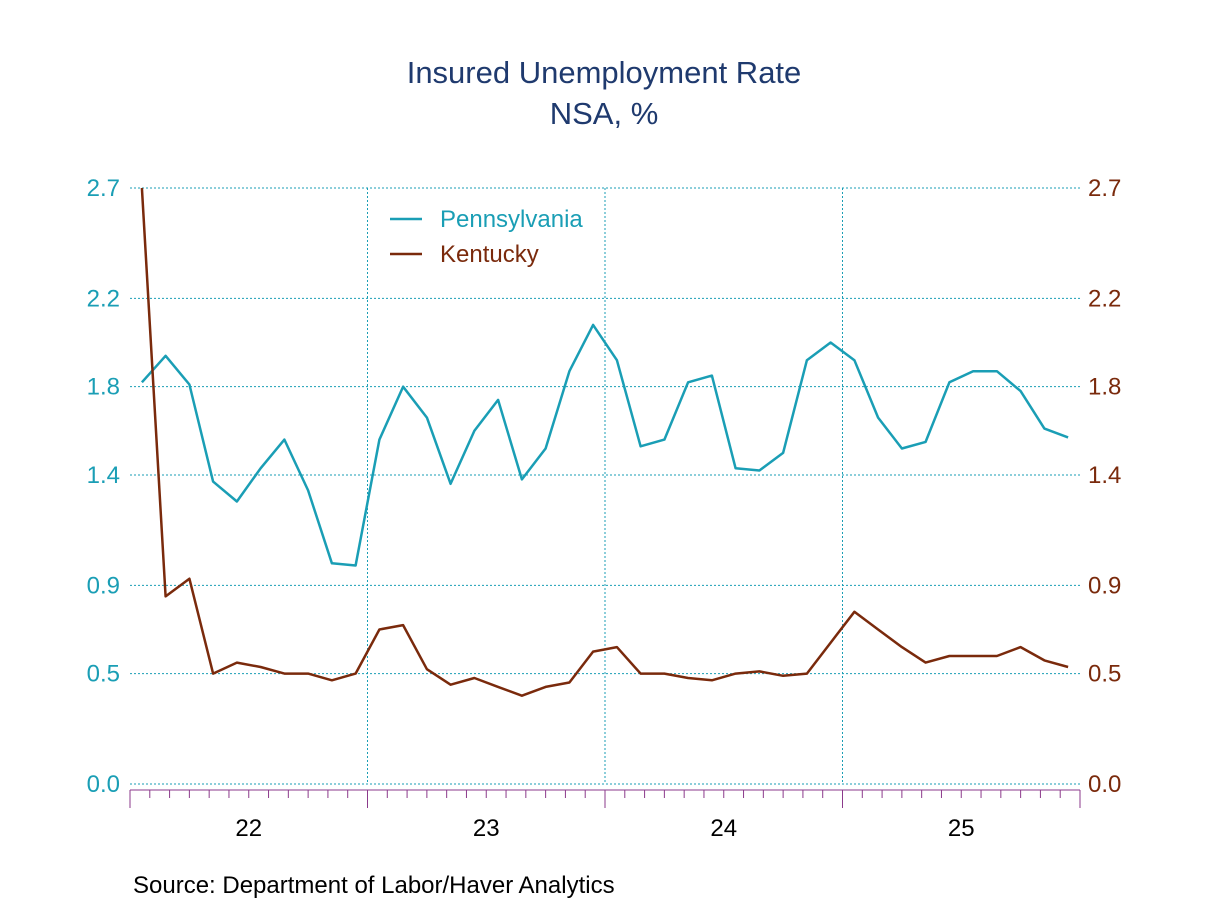 The width and height of the screenshot is (1208, 906). What do you see at coordinates (486, 828) in the screenshot?
I see `x-tick-label: 23` at bounding box center [486, 828].